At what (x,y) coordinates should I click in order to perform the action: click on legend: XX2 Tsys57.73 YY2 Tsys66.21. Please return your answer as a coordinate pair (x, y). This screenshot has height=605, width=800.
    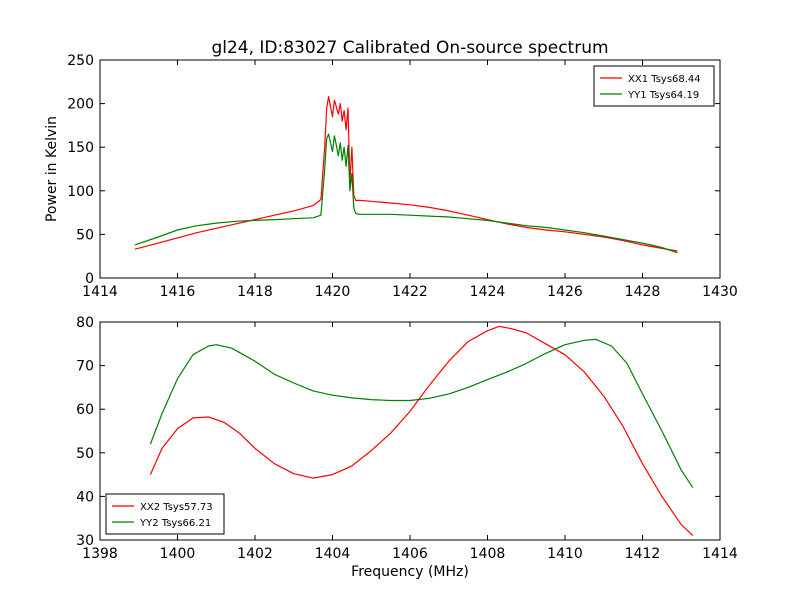
    Looking at the image, I should click on (165, 514).